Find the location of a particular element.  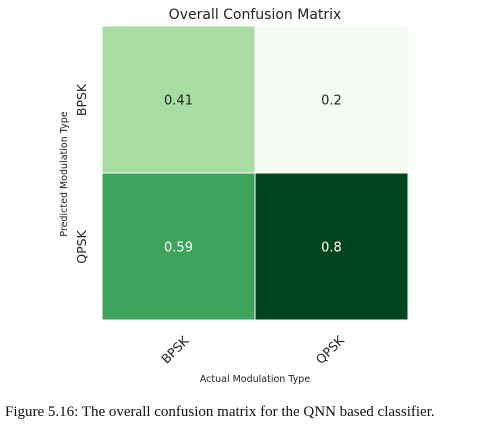

y-tick-qpsk: QPSK is located at coordinates (81, 246).